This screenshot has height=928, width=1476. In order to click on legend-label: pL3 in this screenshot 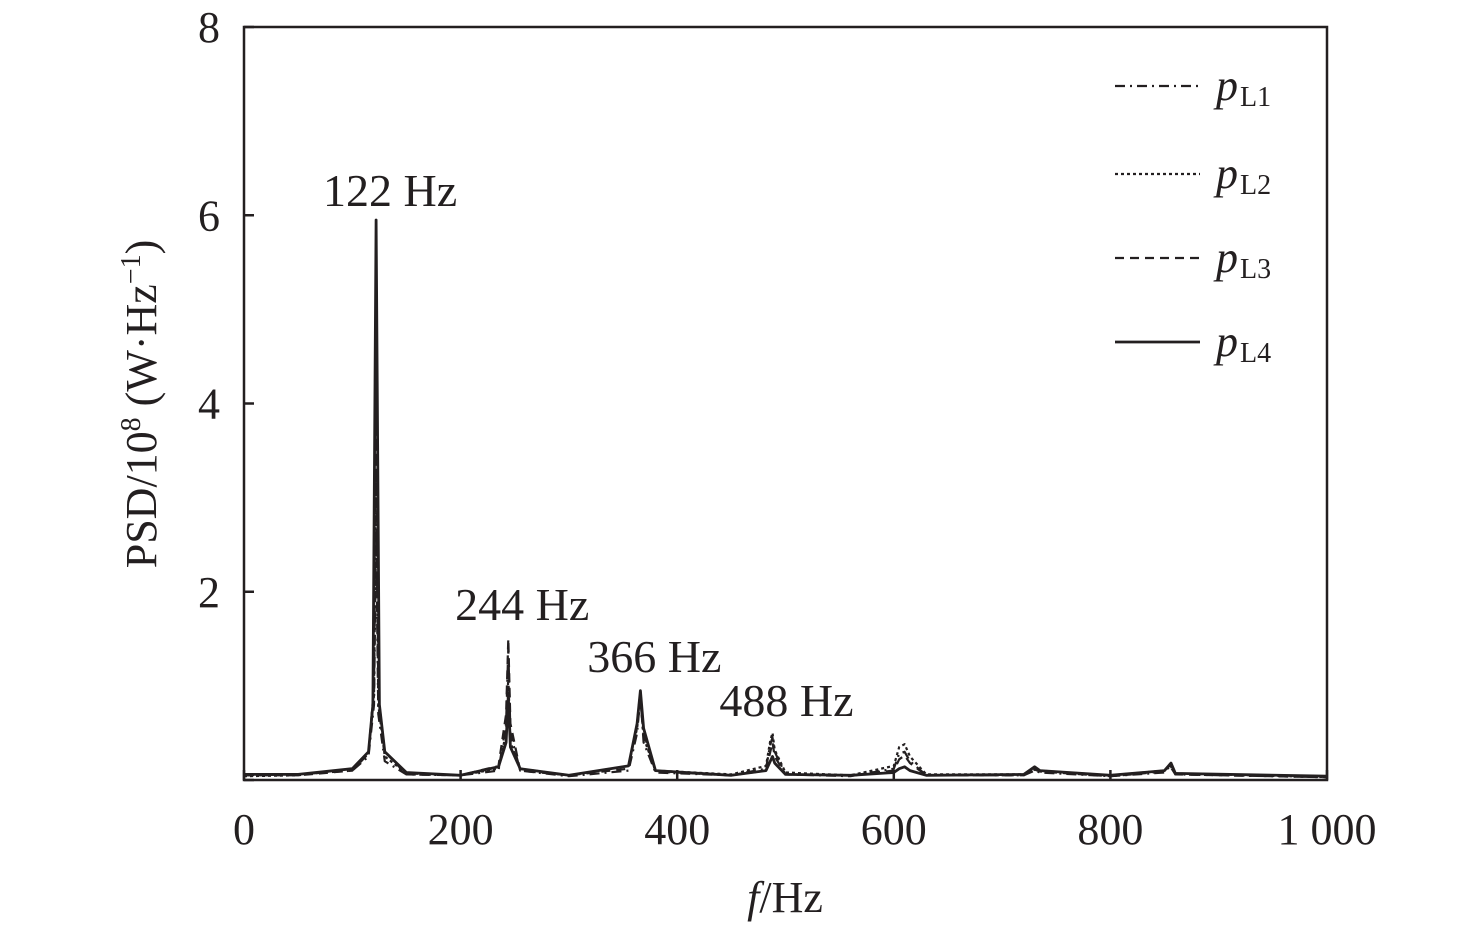, I will do `click(1242, 259)`.